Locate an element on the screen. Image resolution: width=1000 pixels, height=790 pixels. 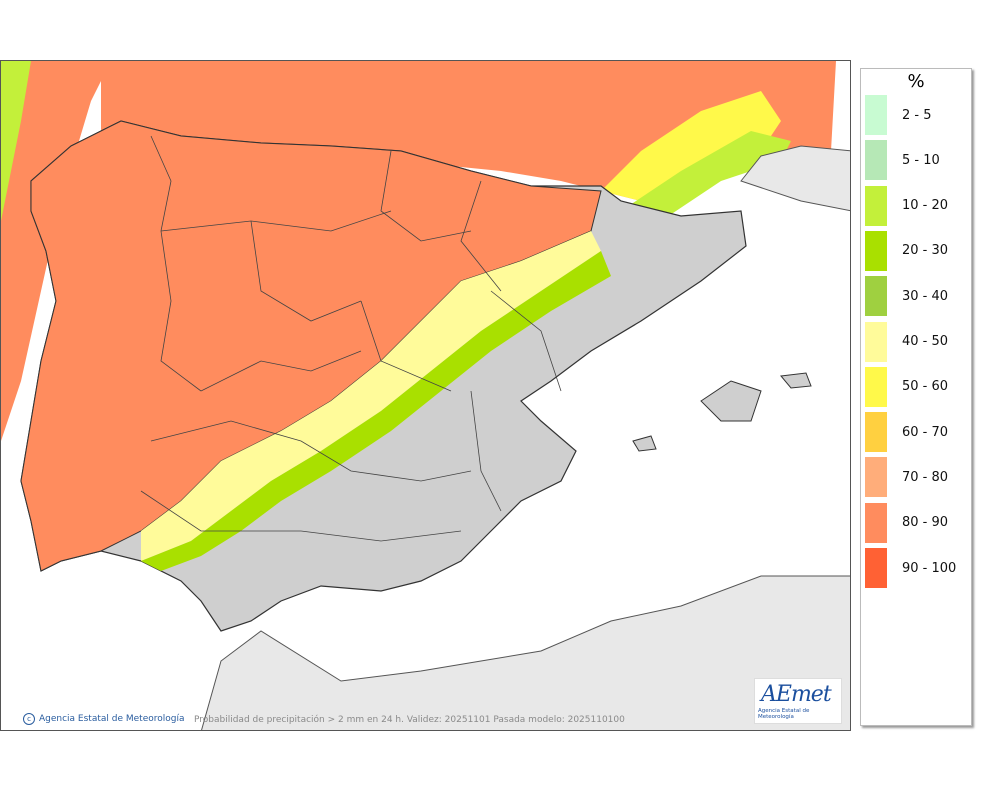
legend-item: 2 - 5 is located at coordinates (917, 115).